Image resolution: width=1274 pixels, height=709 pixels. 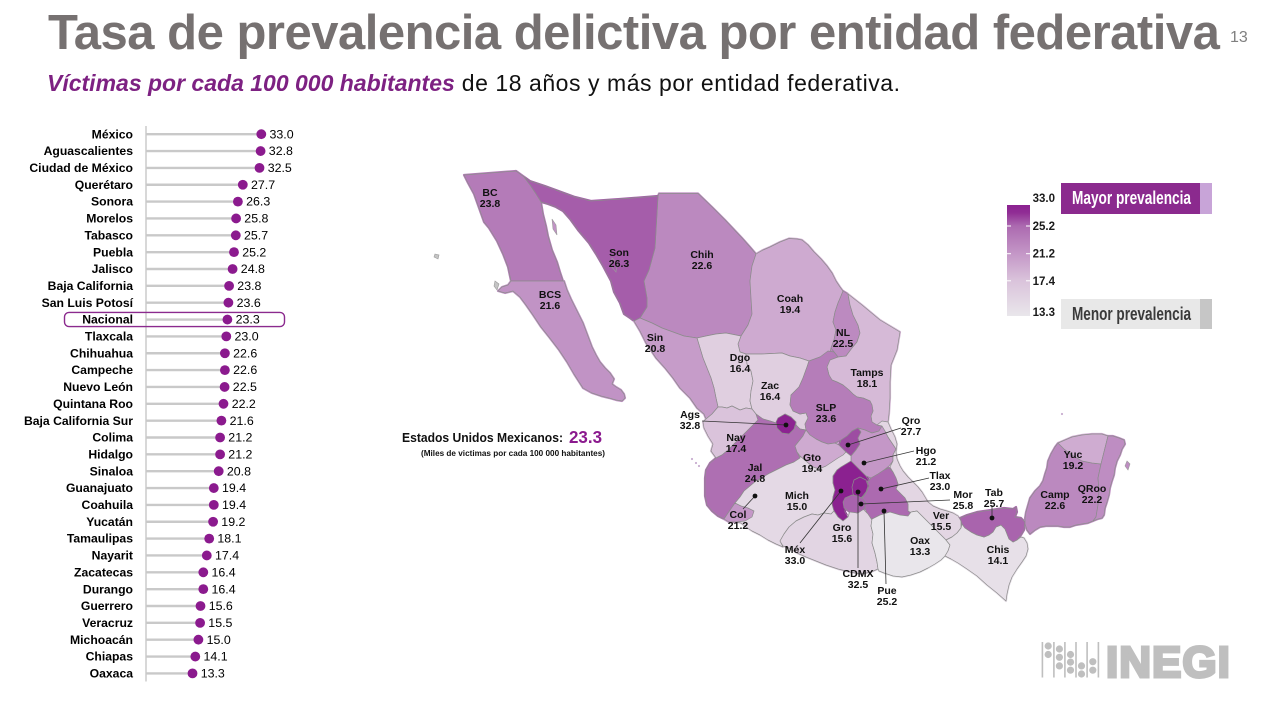 What do you see at coordinates (1073, 466) in the screenshot?
I see `svg-text: 19.2` at bounding box center [1073, 466].